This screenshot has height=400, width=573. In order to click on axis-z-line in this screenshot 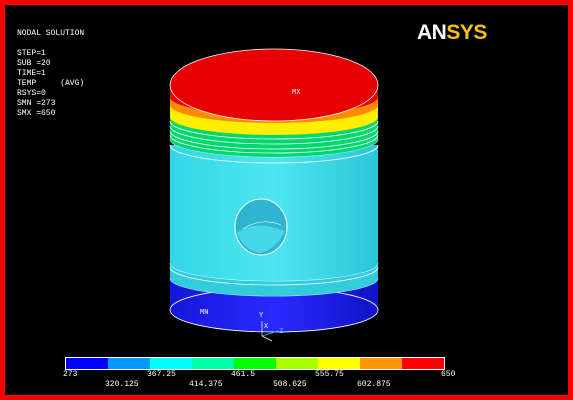, I will do `click(270, 333)`.